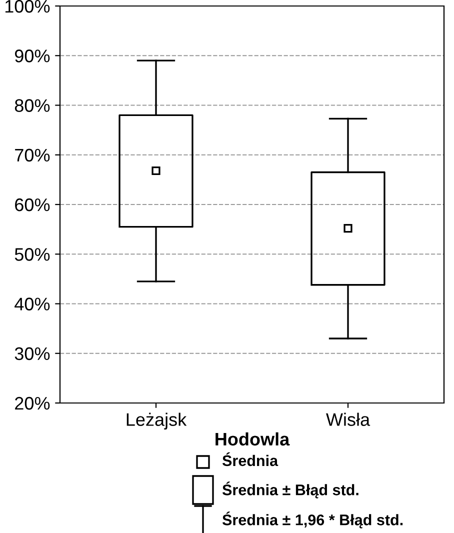  What do you see at coordinates (32, 56) in the screenshot?
I see `y-tick-label: 90%` at bounding box center [32, 56].